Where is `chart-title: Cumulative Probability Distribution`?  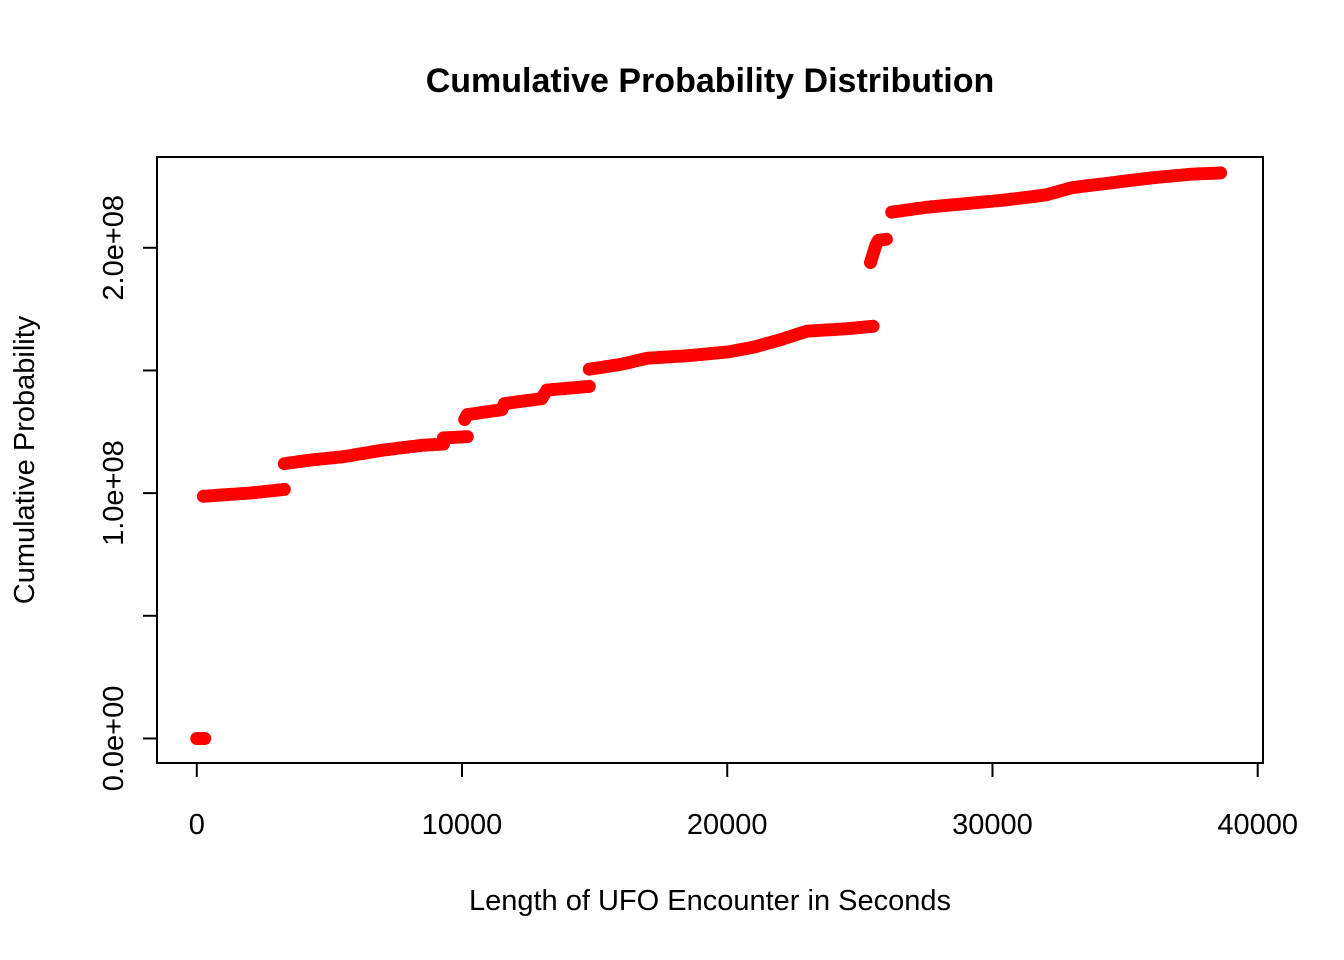
chart-title: Cumulative Probability Distribution is located at coordinates (710, 81).